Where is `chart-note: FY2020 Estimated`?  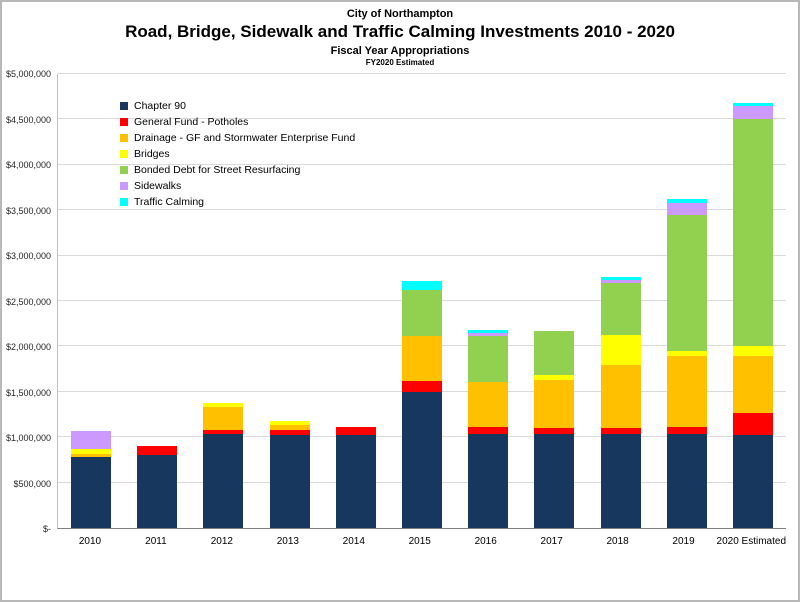
chart-note: FY2020 Estimated is located at coordinates (400, 62).